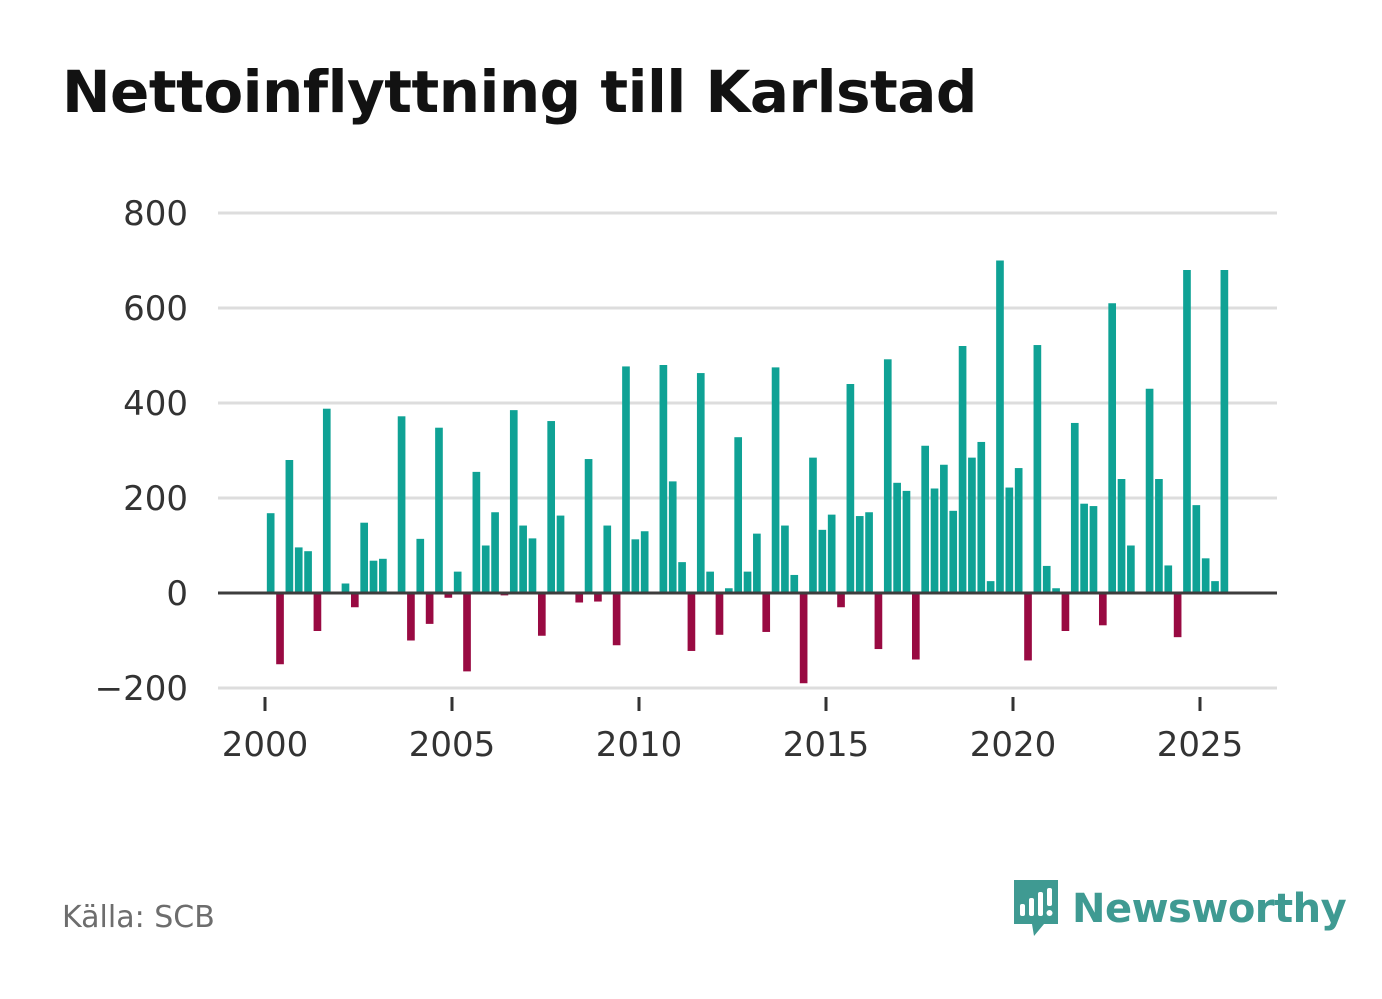 The height and width of the screenshot is (999, 1382). Describe the element at coordinates (141, 689) in the screenshot. I see `y-tick-label: −200` at that location.